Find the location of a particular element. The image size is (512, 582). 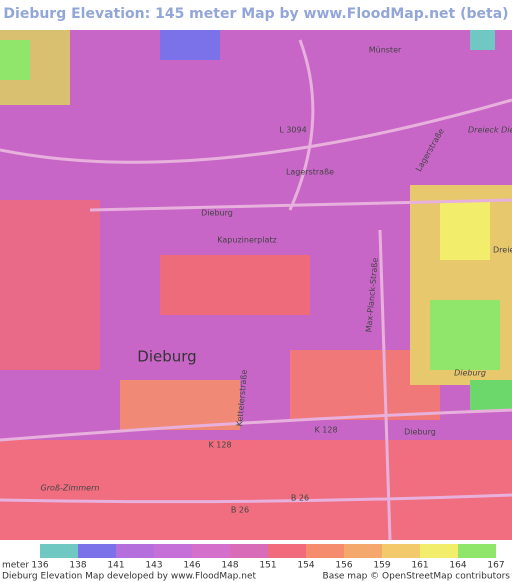

legend-tick-label: 148 is located at coordinates (229, 566).